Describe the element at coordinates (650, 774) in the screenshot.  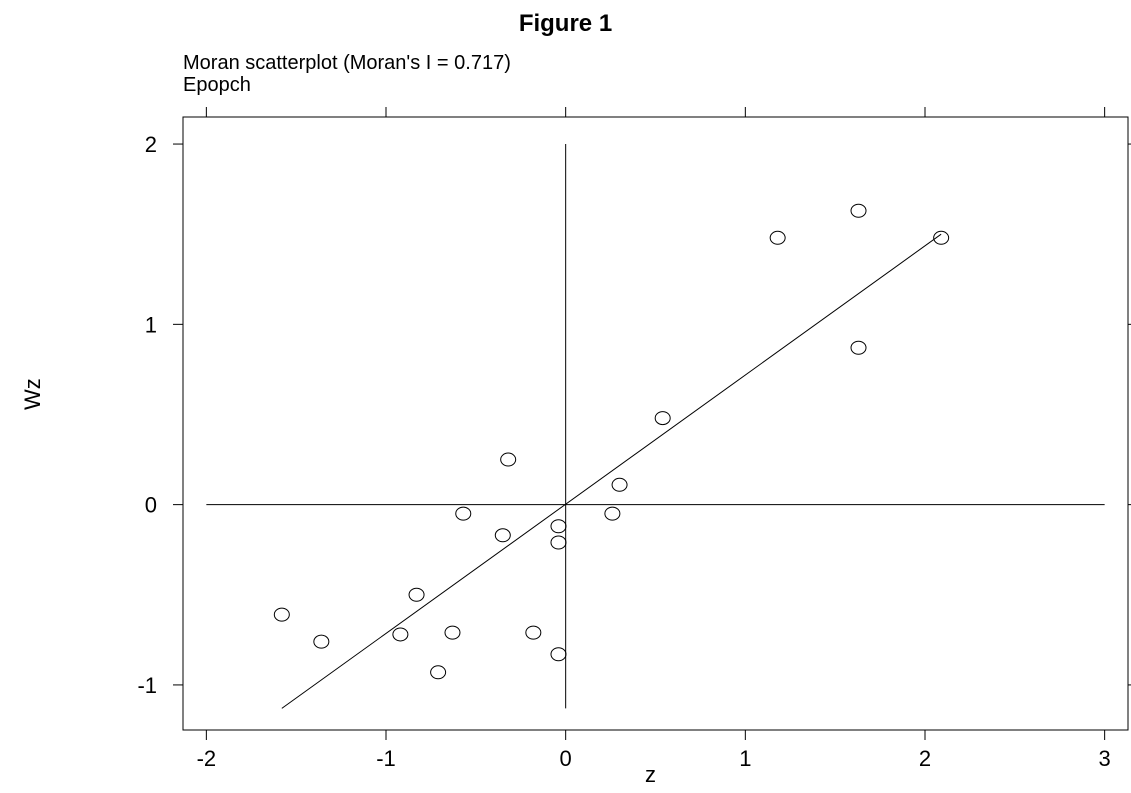
I see `x-axis-label: z` at that location.